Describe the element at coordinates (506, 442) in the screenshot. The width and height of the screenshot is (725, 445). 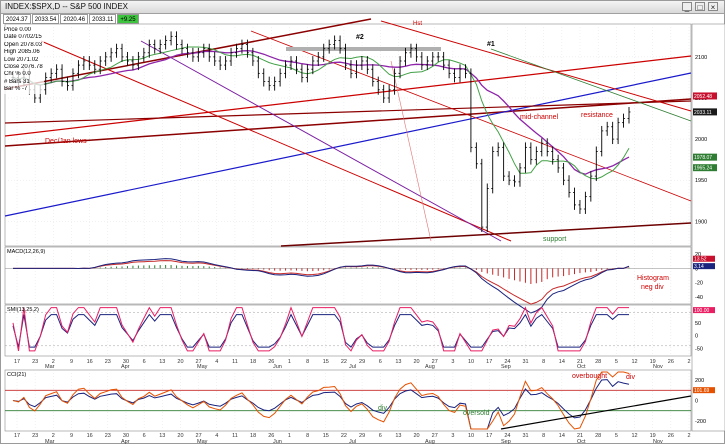
I see `x-month-label: Sep` at that location.